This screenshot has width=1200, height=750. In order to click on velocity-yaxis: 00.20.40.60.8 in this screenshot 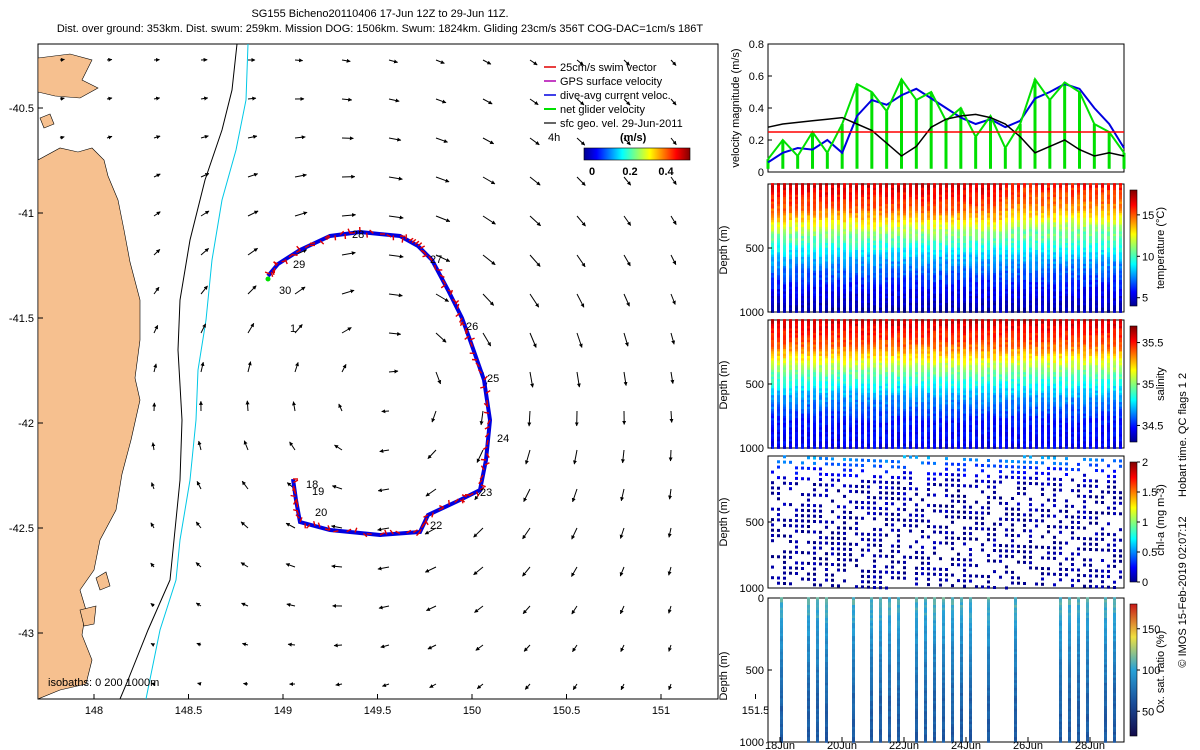, I will do `click(760, 109)`.